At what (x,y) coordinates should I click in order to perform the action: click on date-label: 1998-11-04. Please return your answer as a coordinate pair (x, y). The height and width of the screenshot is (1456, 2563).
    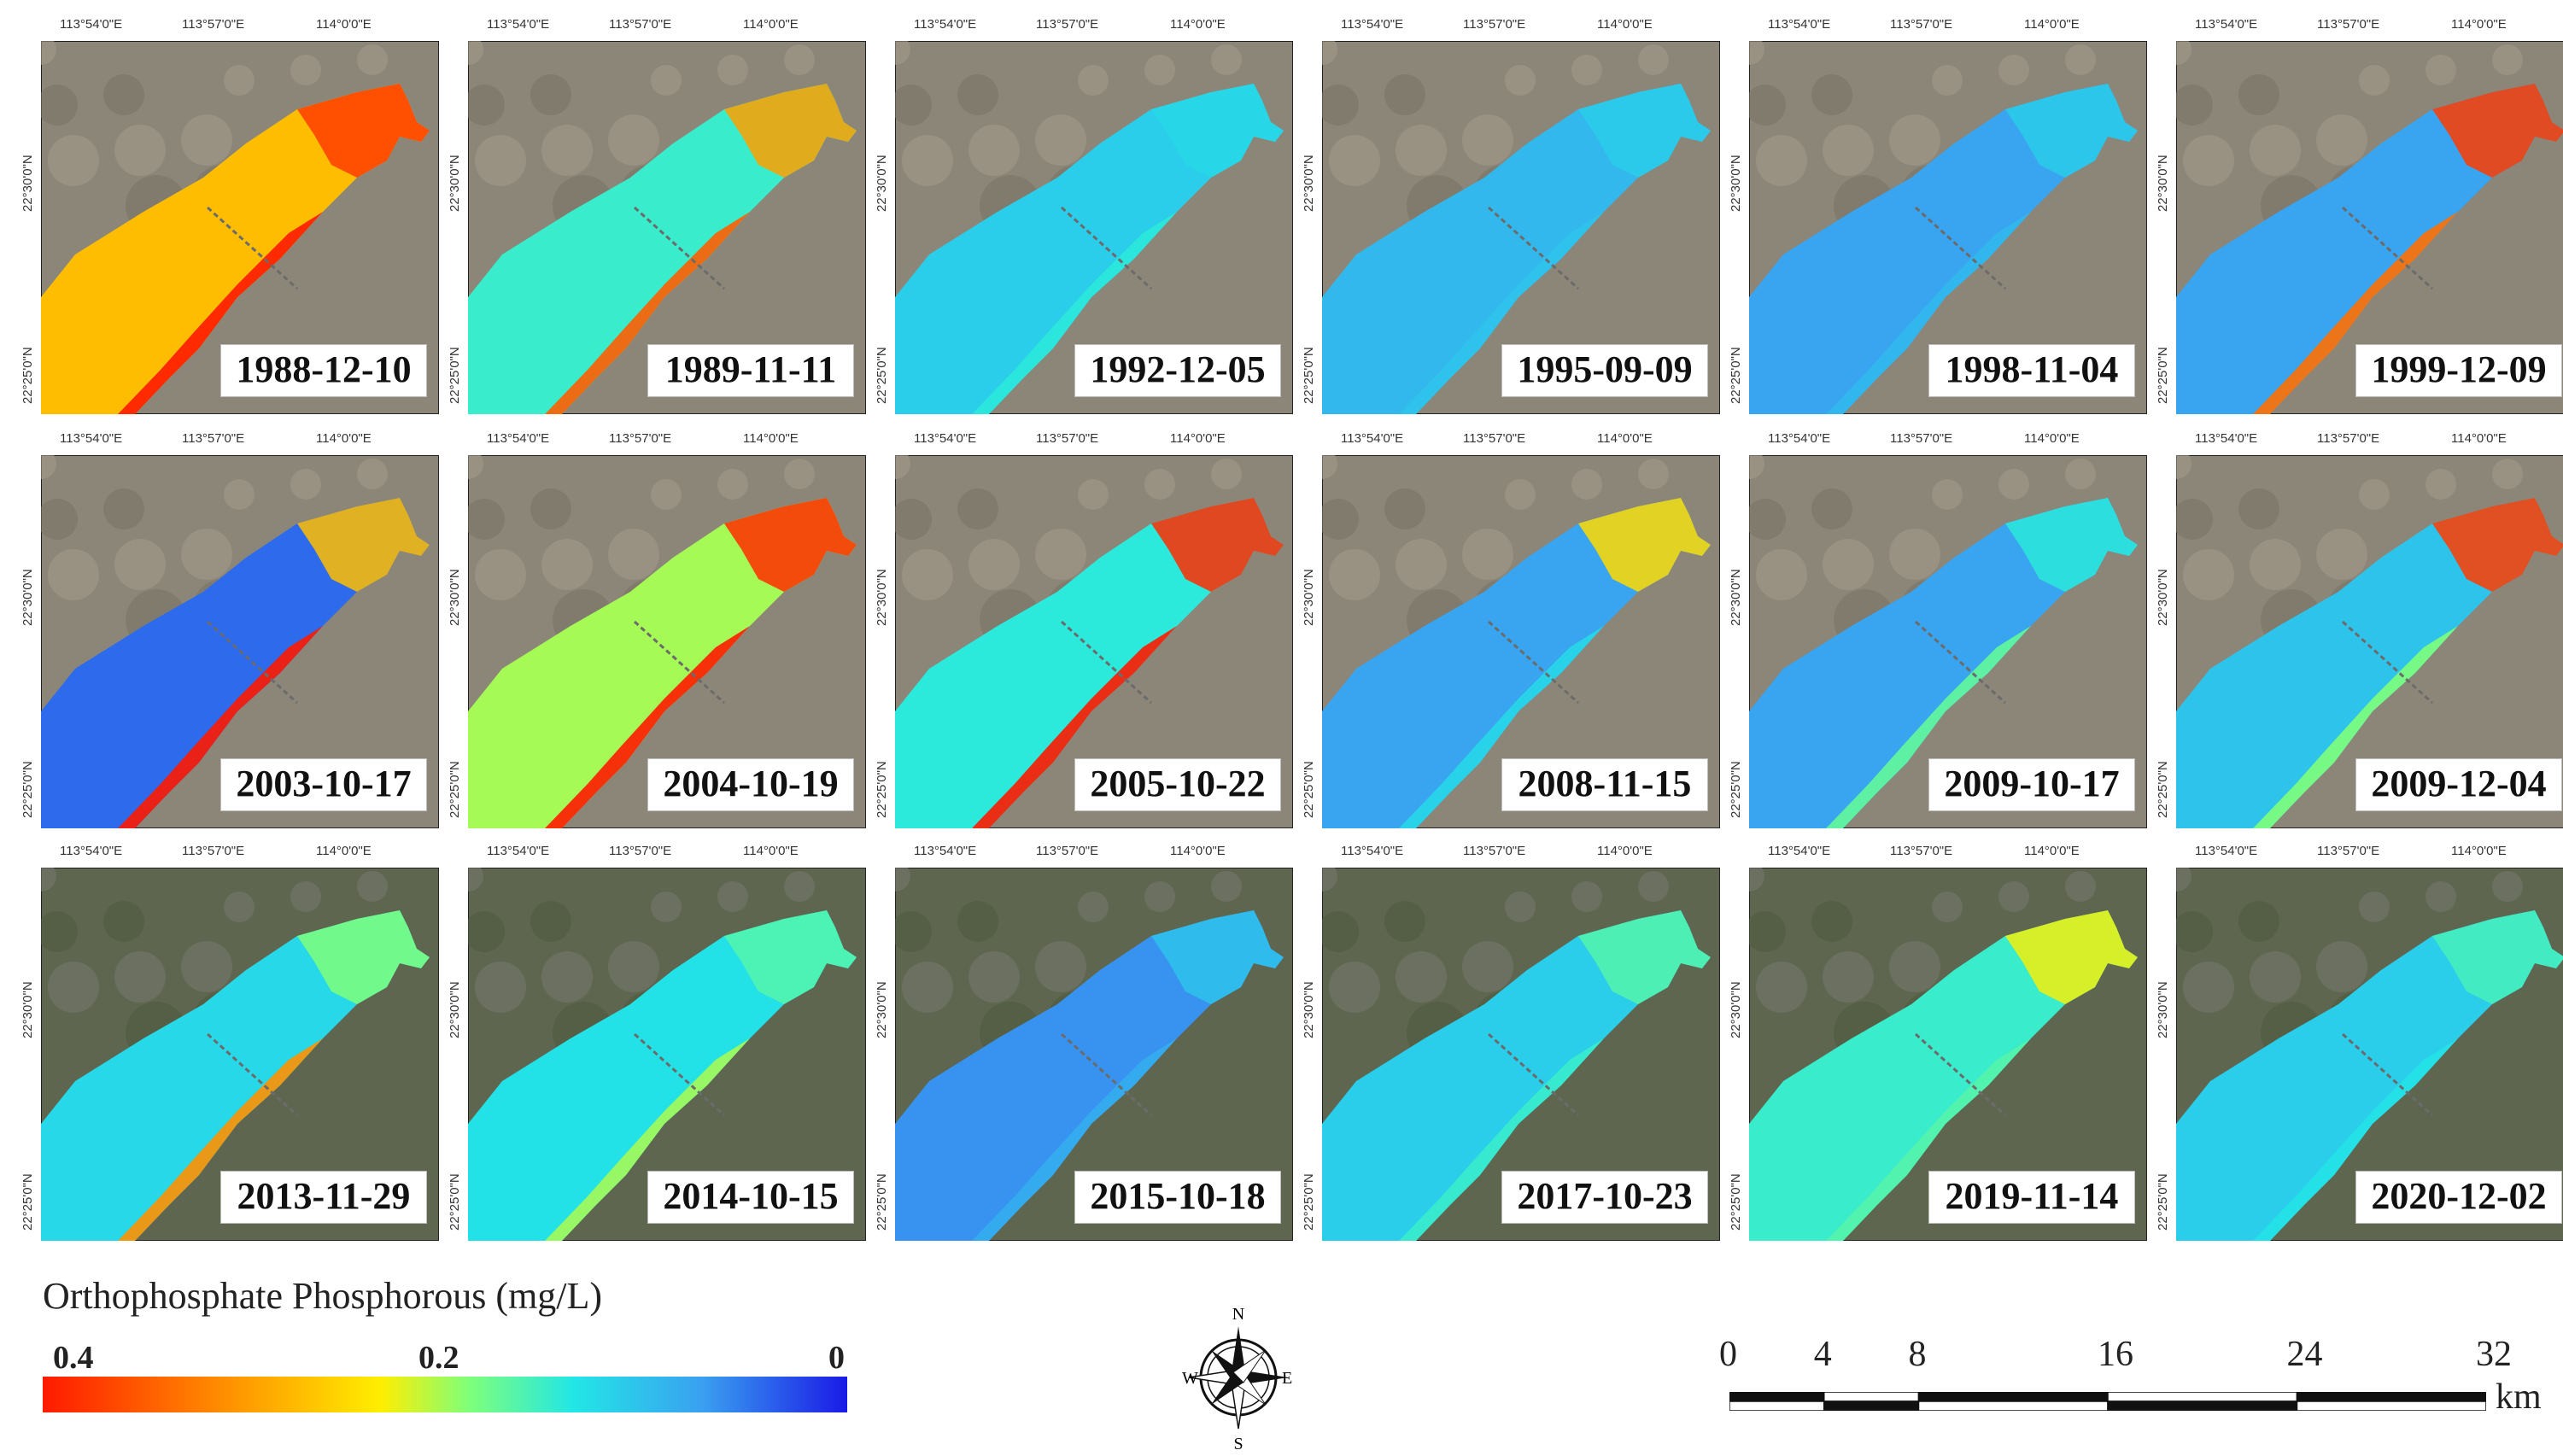
    Looking at the image, I should click on (2031, 371).